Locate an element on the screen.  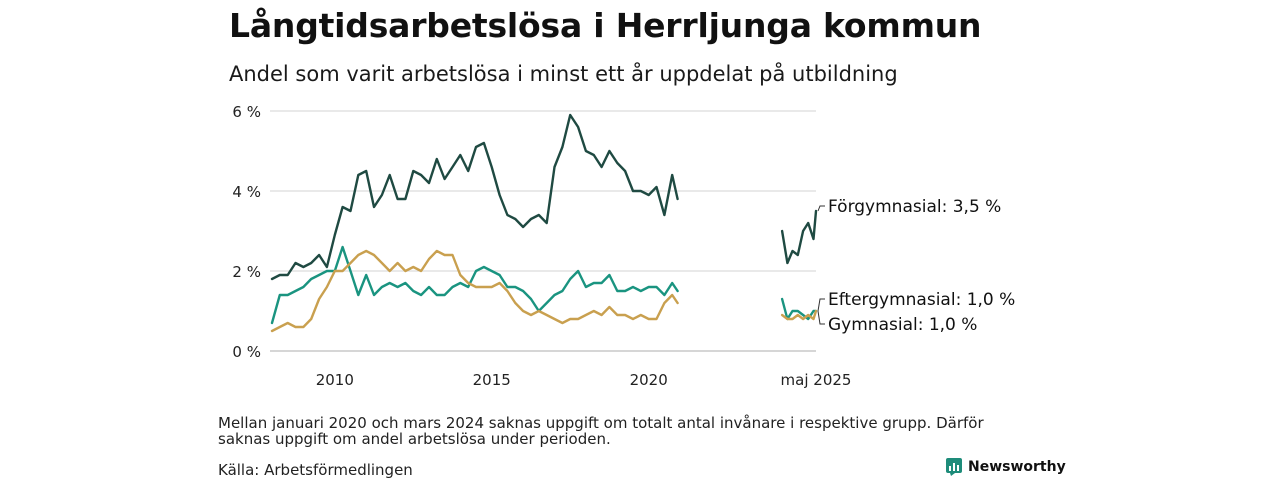
x-tick-label: 2020 is located at coordinates (649, 380).